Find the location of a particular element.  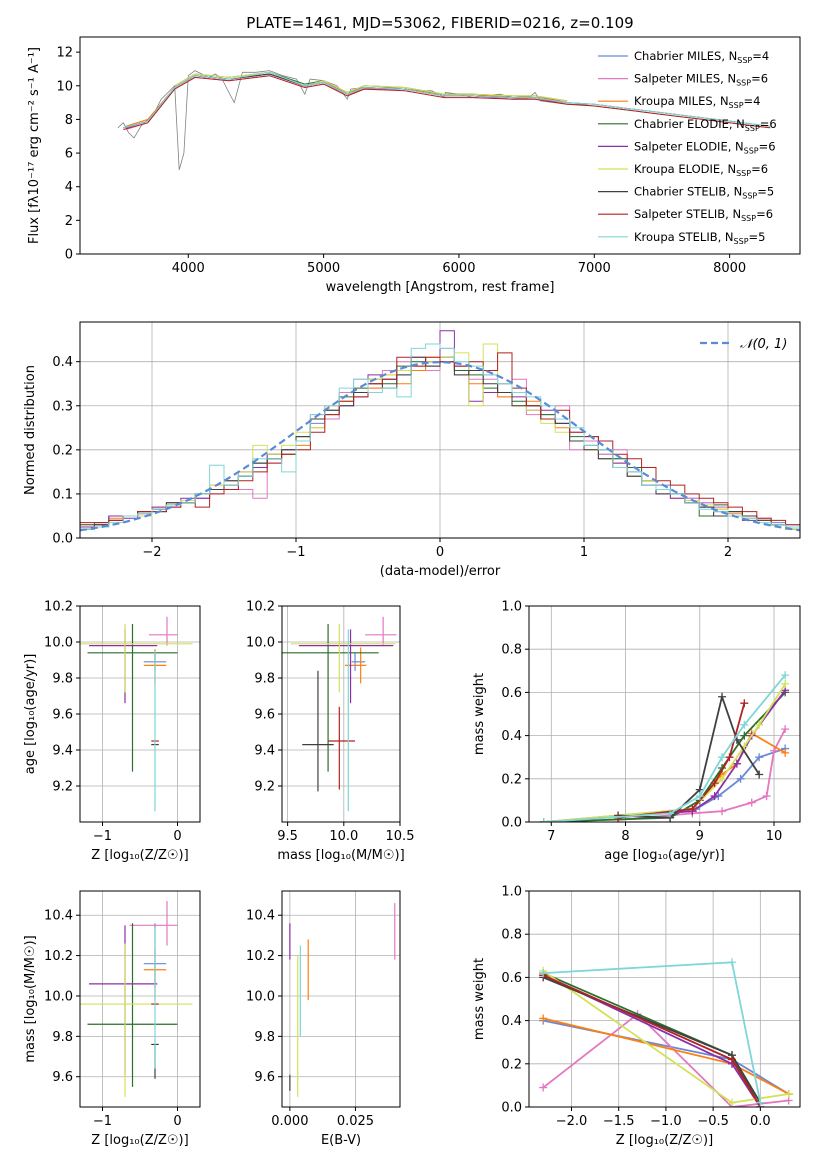

x-tick-label: 9 is located at coordinates (700, 836).